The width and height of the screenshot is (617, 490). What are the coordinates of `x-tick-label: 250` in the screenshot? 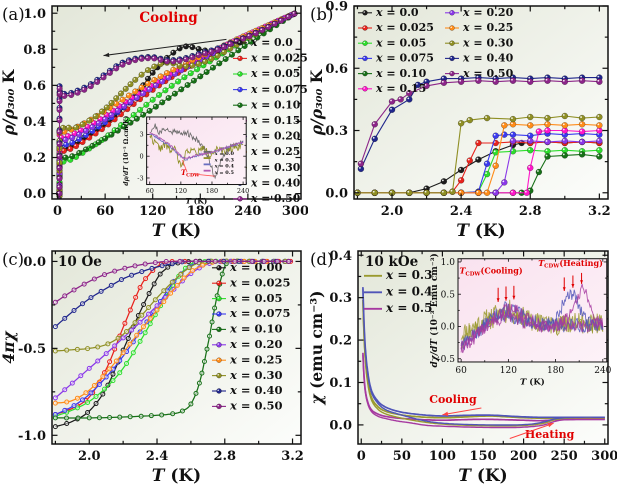 It's located at (564, 456).